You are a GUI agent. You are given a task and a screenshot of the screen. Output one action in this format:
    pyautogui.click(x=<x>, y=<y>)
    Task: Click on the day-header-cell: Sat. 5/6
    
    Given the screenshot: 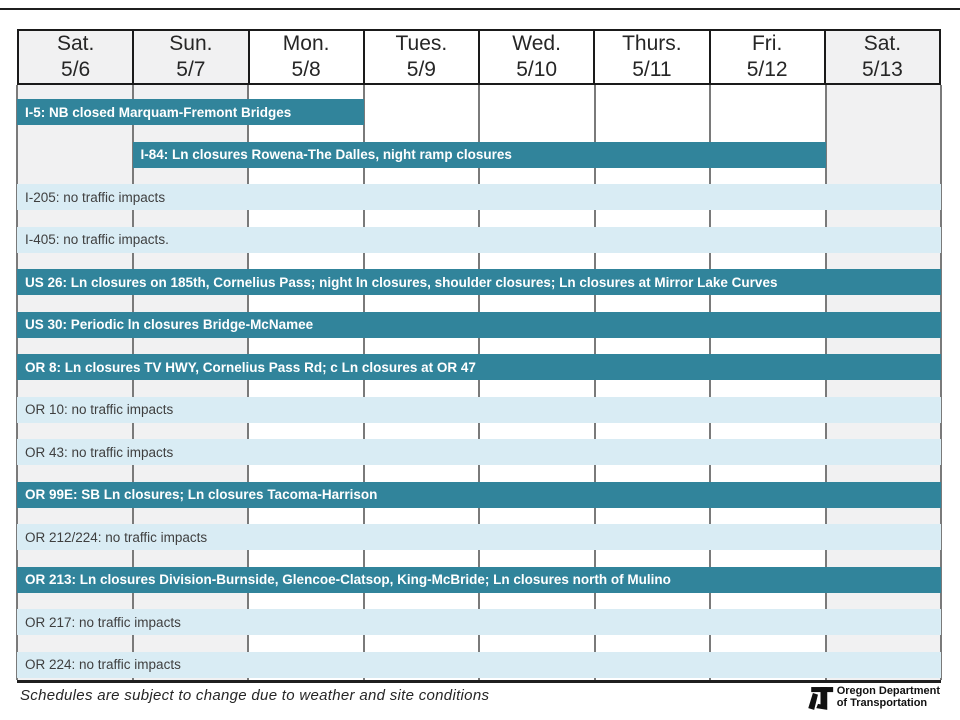 What is the action you would take?
    pyautogui.click(x=76, y=57)
    